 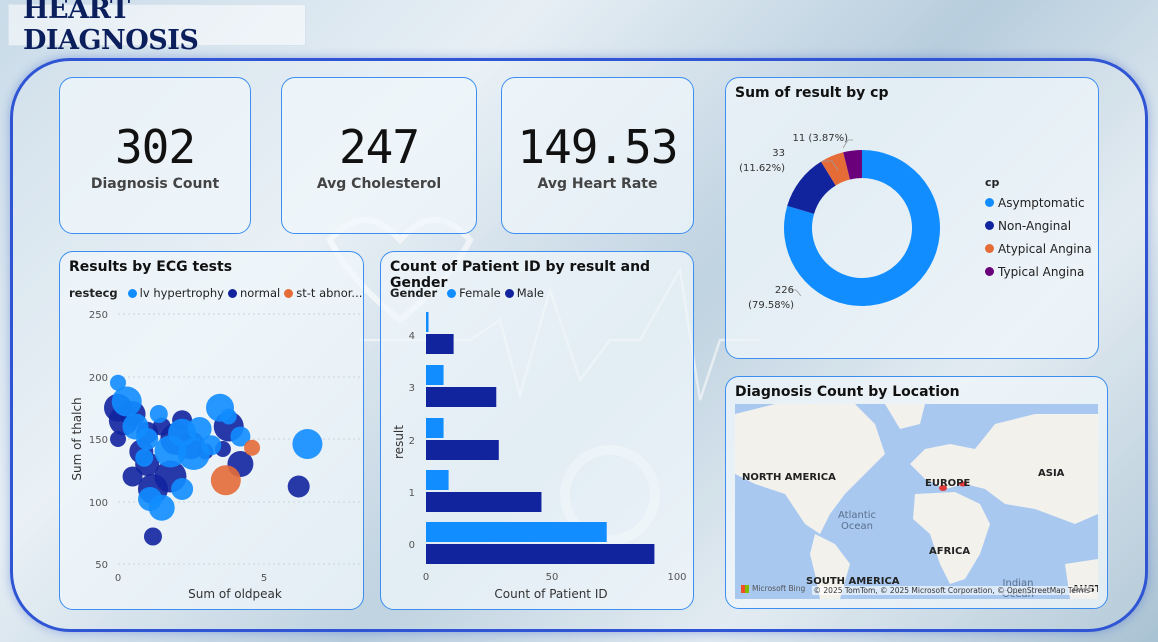 I want to click on legend-item: lv hypertrophy, so click(x=181, y=293).